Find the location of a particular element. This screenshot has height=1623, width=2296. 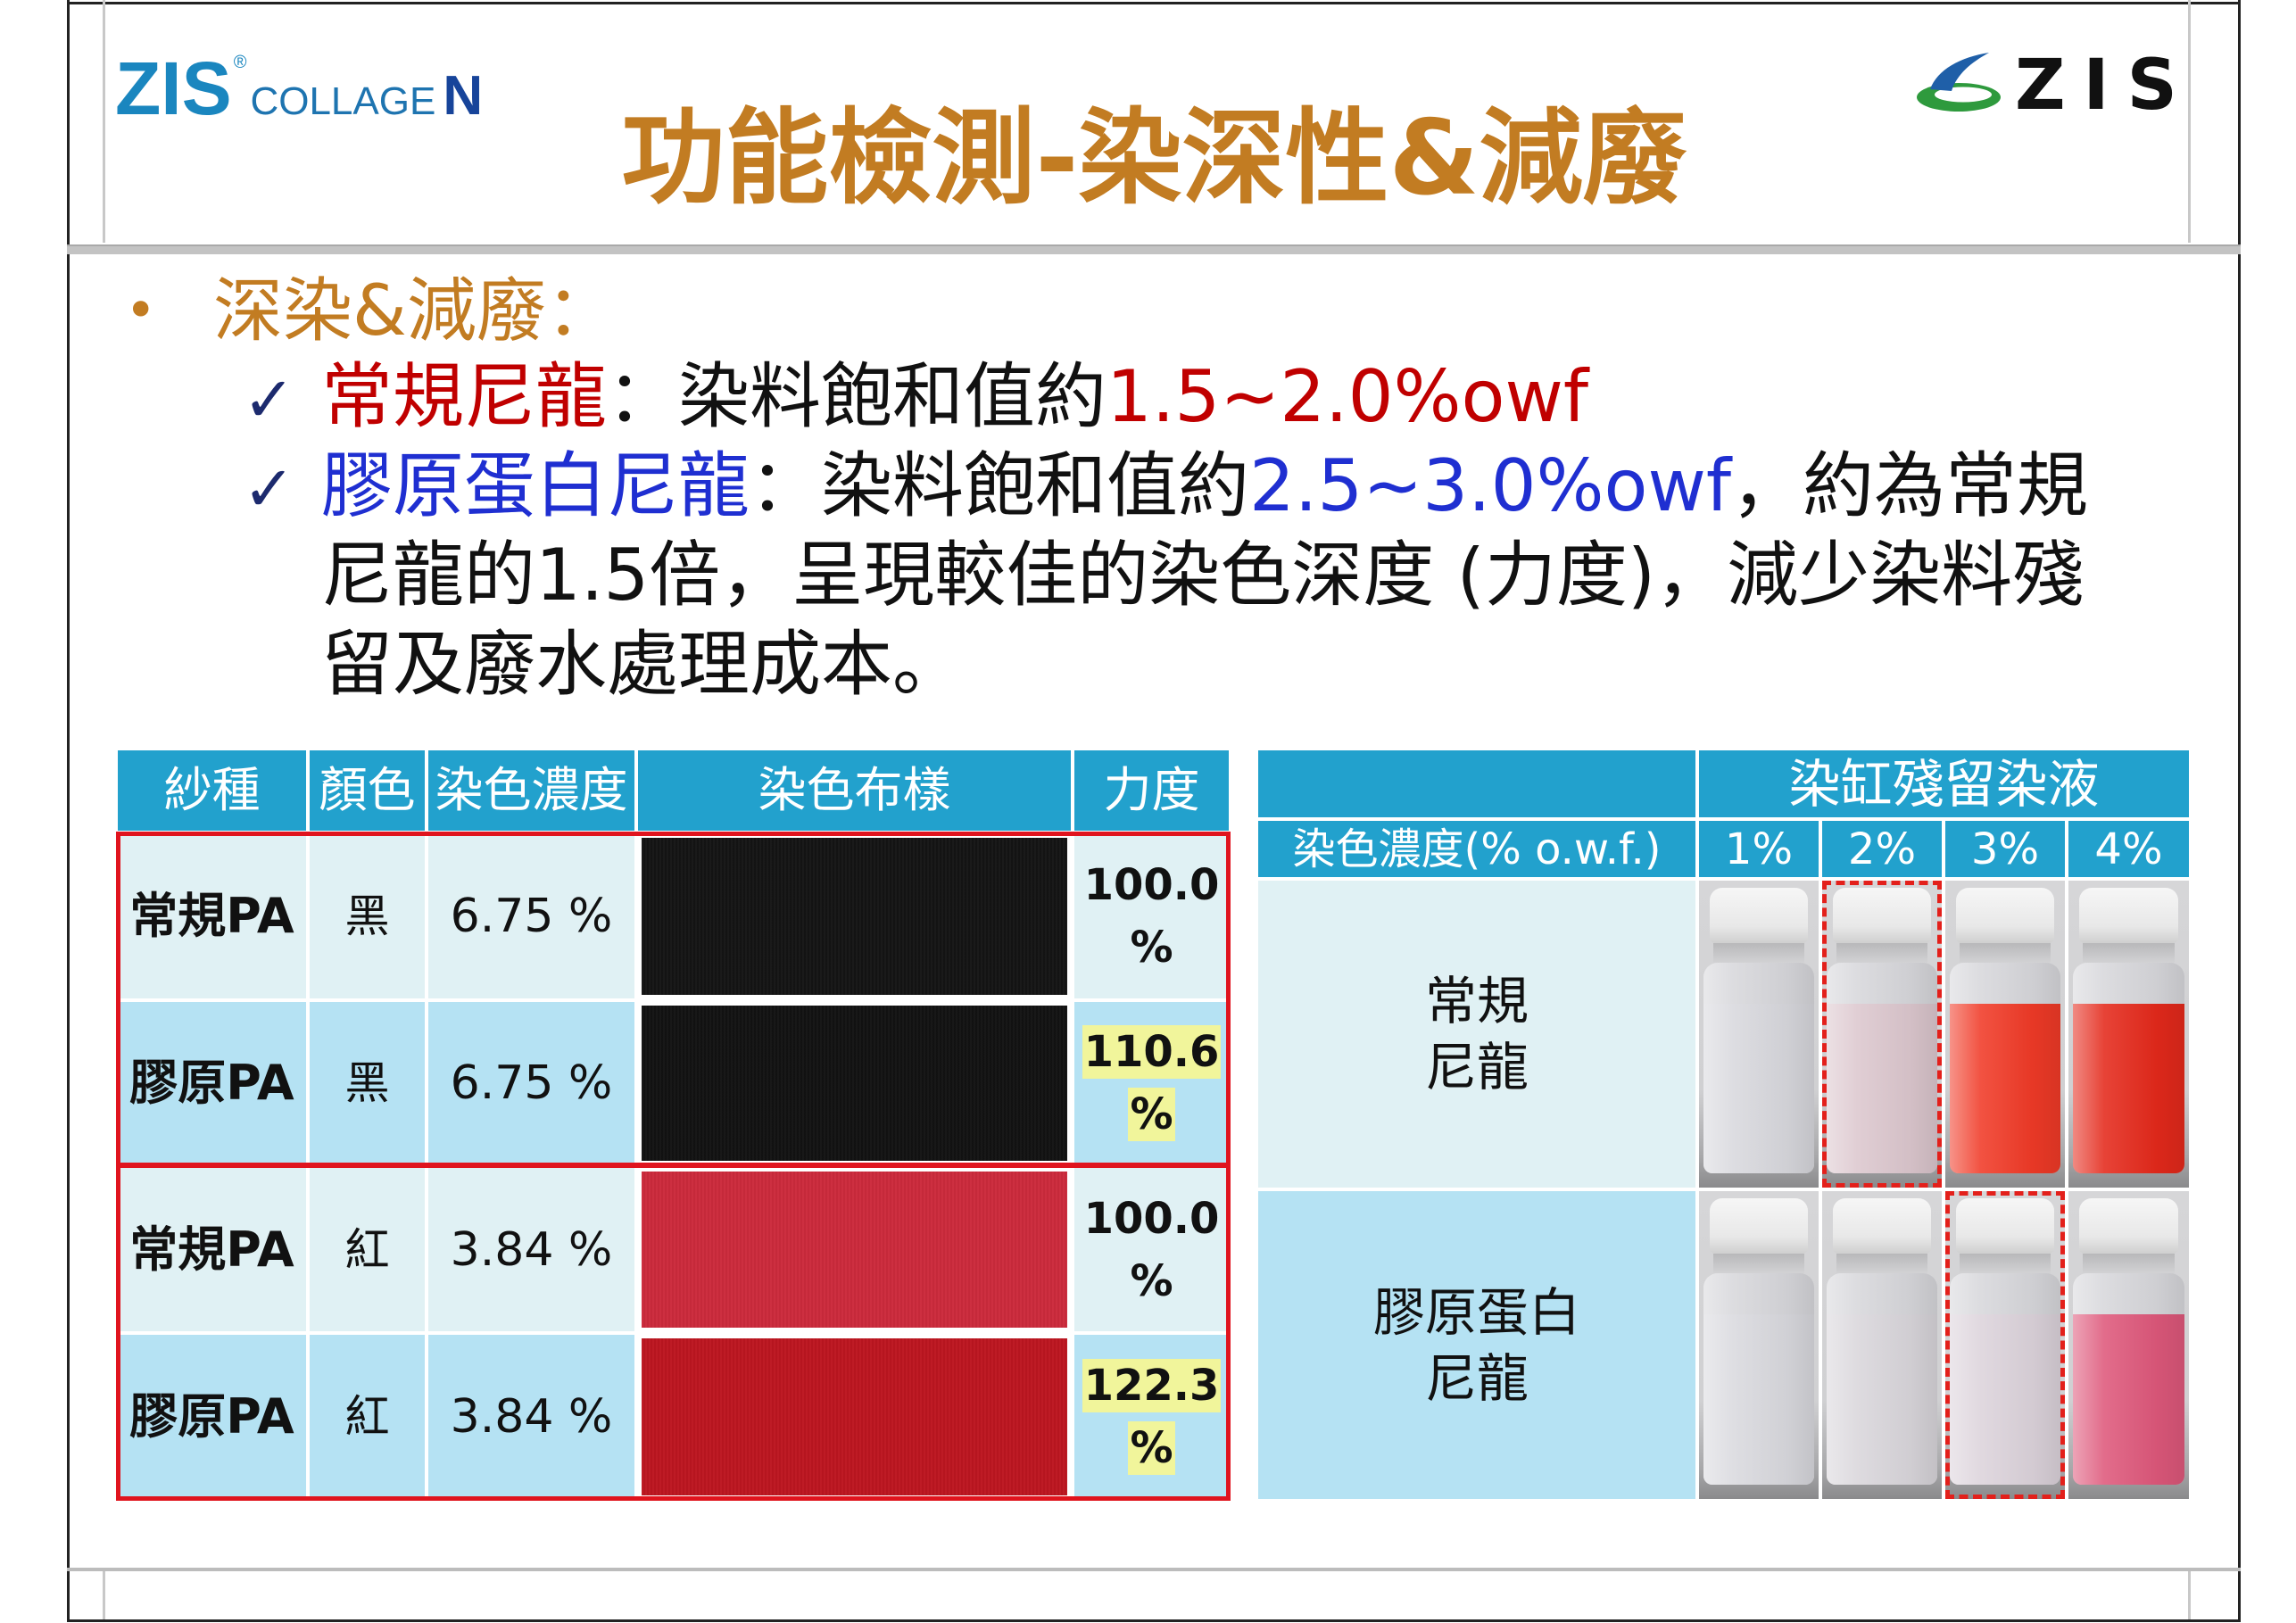

row-label-line: 常規 is located at coordinates (1477, 1001).